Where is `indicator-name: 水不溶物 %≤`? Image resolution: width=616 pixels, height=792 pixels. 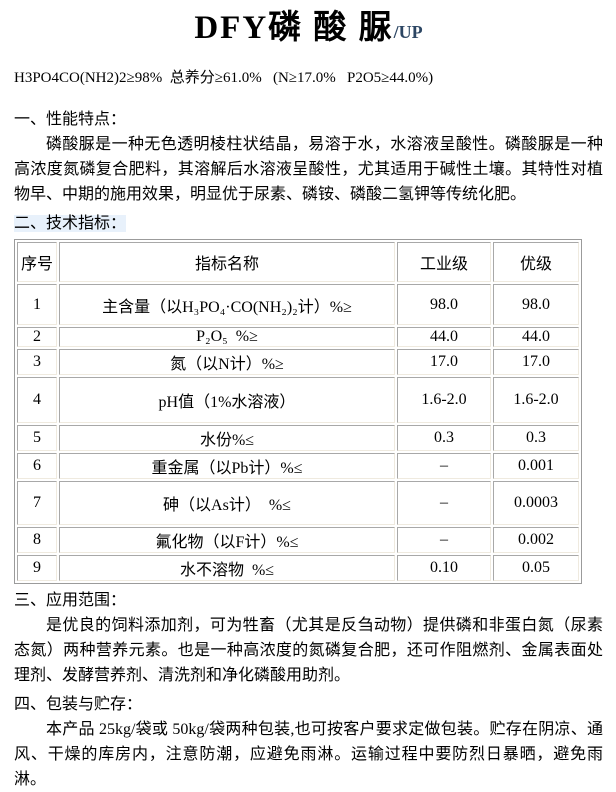
indicator-name: 水不溶物 %≤ is located at coordinates (227, 568).